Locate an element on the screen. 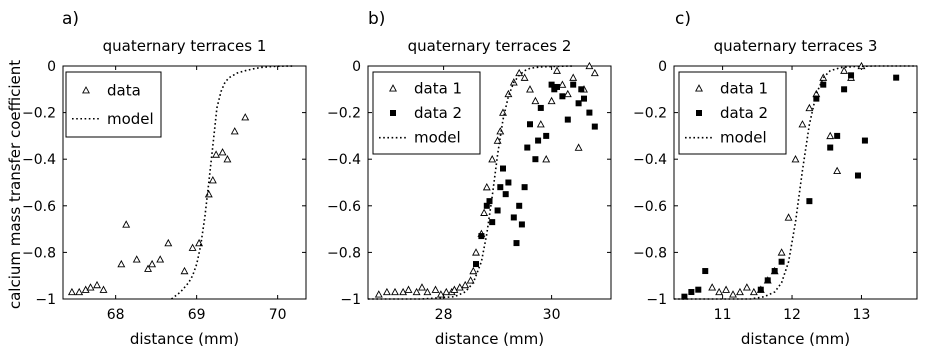 The width and height of the screenshot is (930, 349). legend-entry: data is located at coordinates (111, 90).